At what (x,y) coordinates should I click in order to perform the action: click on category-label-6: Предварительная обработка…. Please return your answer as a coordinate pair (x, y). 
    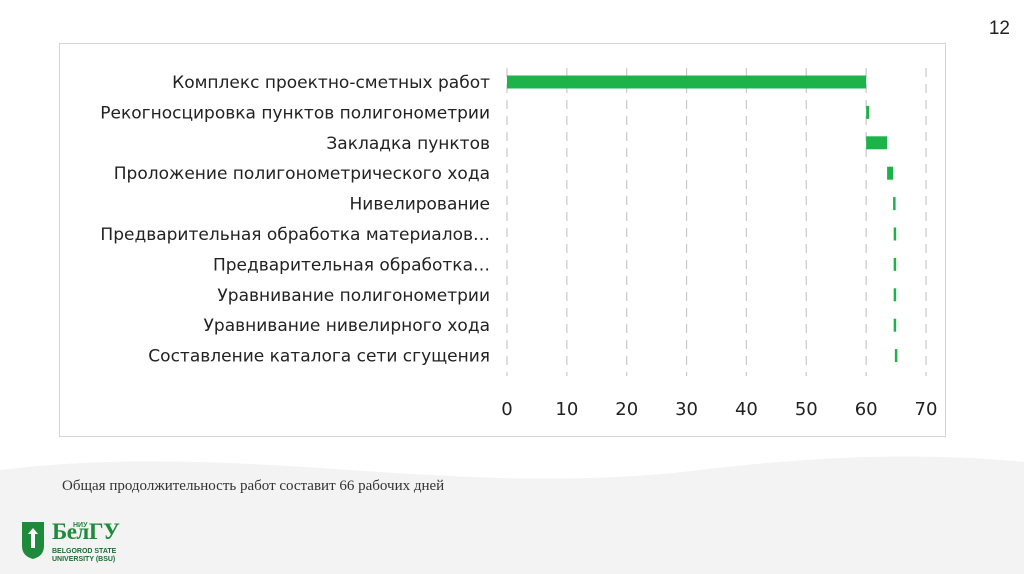
    Looking at the image, I should click on (351, 265).